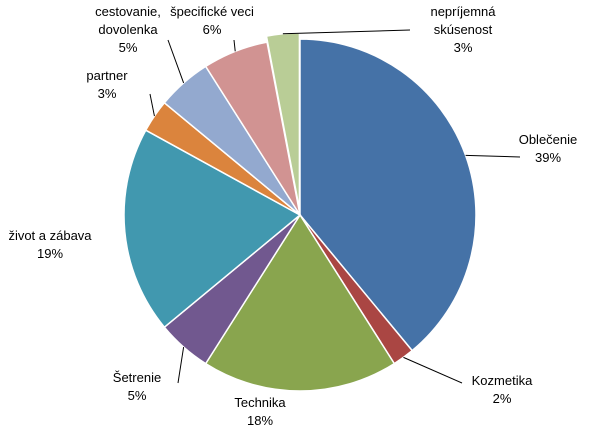 The height and width of the screenshot is (431, 594). Describe the element at coordinates (260, 420) in the screenshot. I see `value-label: 18%` at that location.